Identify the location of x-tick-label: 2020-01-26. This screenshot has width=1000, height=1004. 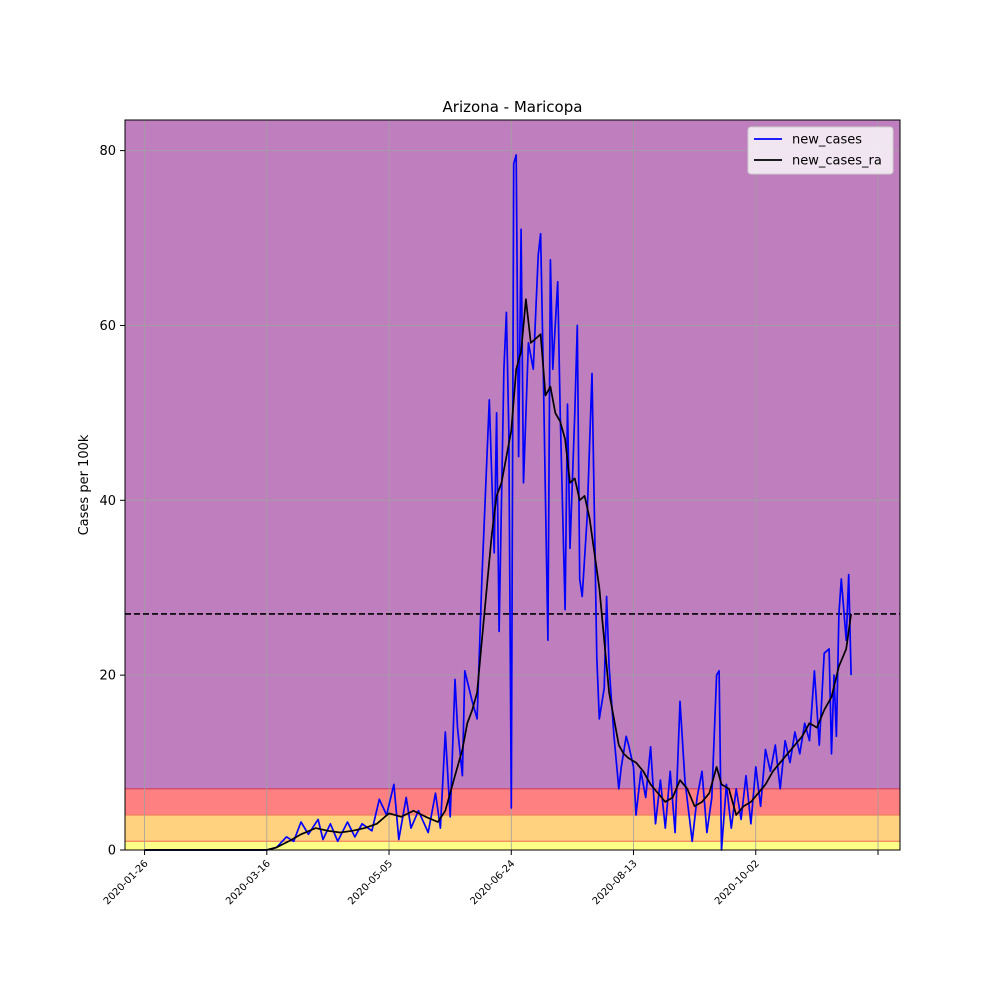
(126, 882).